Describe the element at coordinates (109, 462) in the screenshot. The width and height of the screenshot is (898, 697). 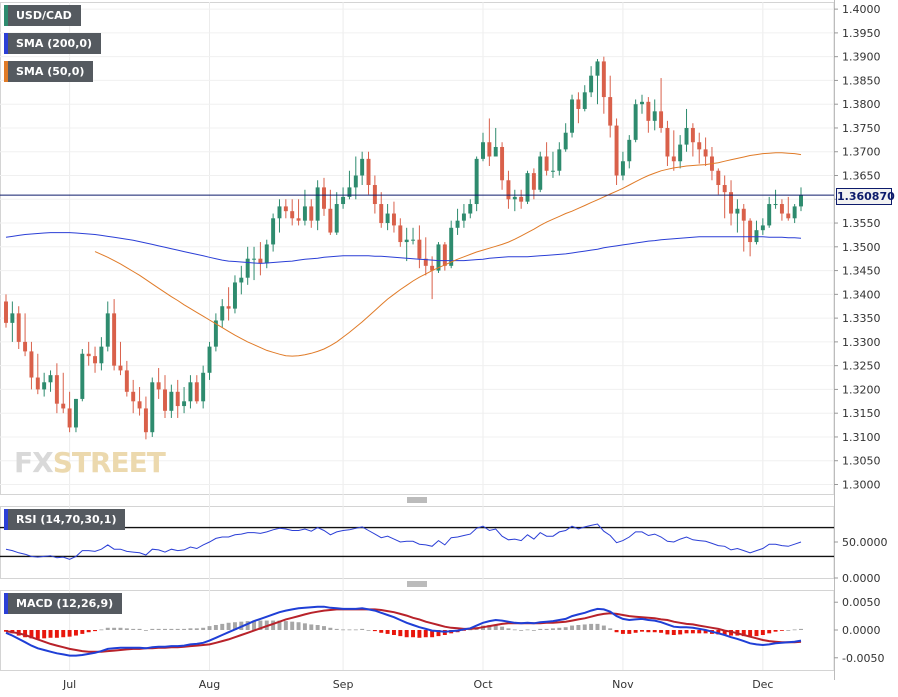
I see `watermark-street: STREET` at that location.